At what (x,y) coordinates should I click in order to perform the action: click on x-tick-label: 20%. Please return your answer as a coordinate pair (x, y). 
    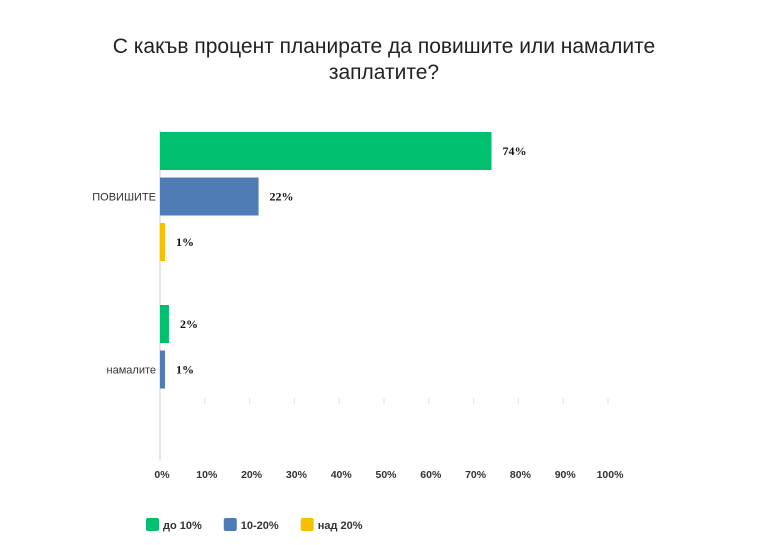
    Looking at the image, I should click on (252, 475).